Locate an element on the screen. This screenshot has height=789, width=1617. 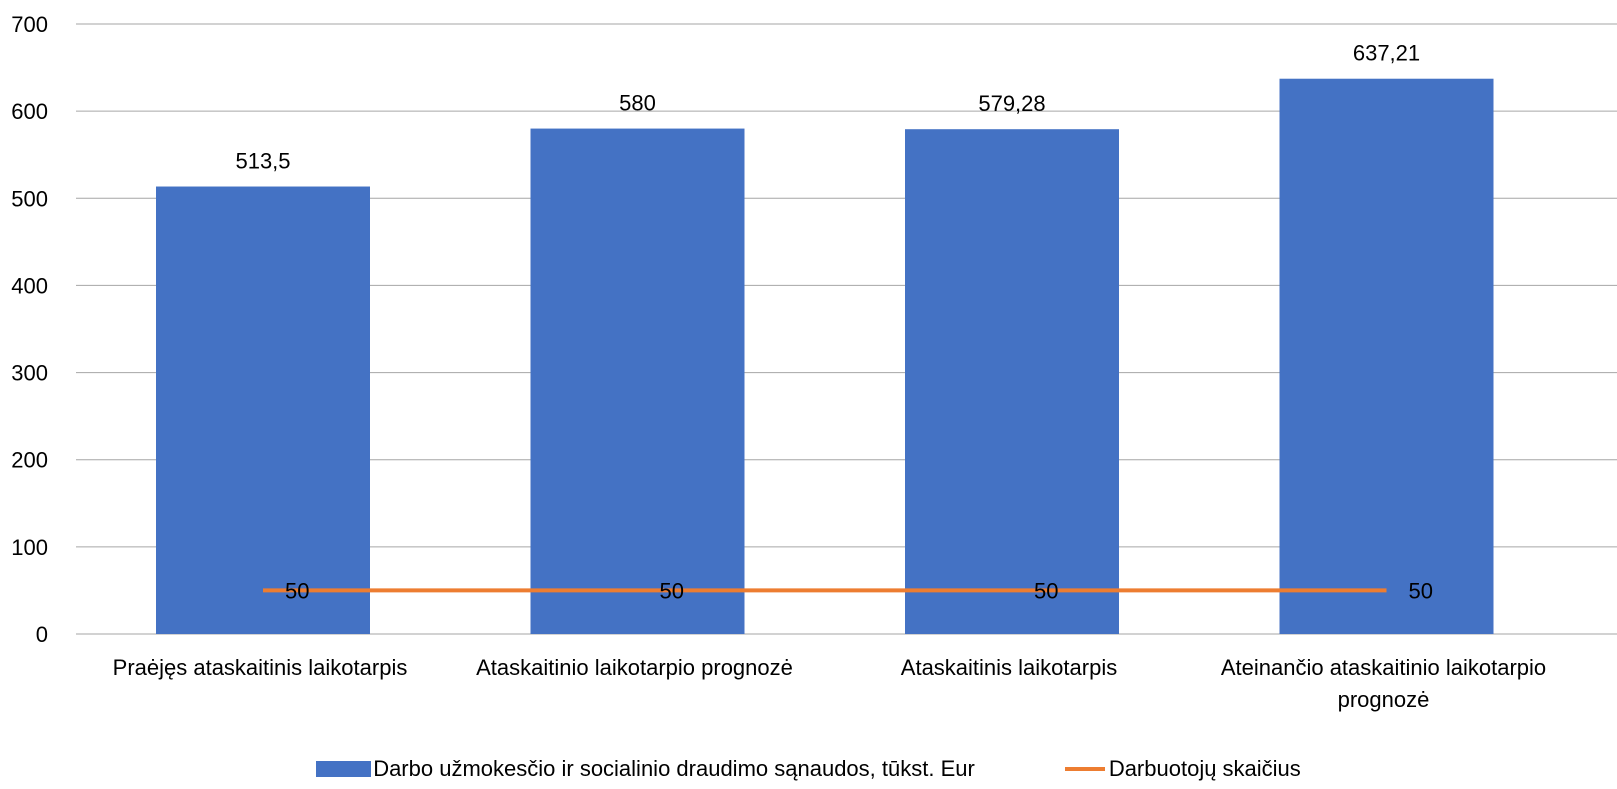
y-axis-ticks: 0 100 200 300 400 500 600 700 is located at coordinates (29, 329).